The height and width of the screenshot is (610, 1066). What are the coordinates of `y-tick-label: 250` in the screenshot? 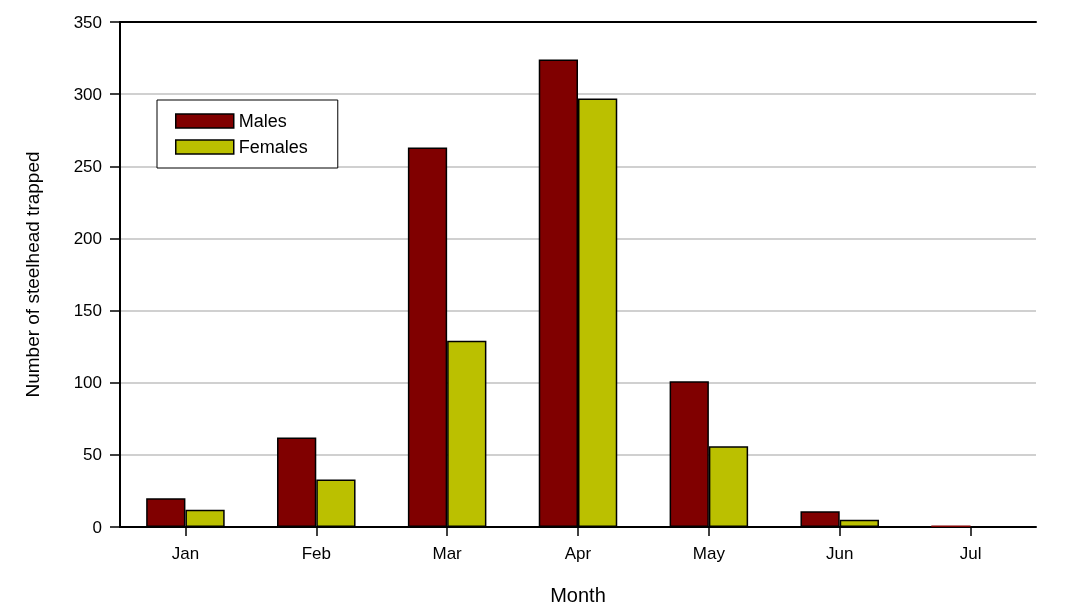 It's located at (87, 166).